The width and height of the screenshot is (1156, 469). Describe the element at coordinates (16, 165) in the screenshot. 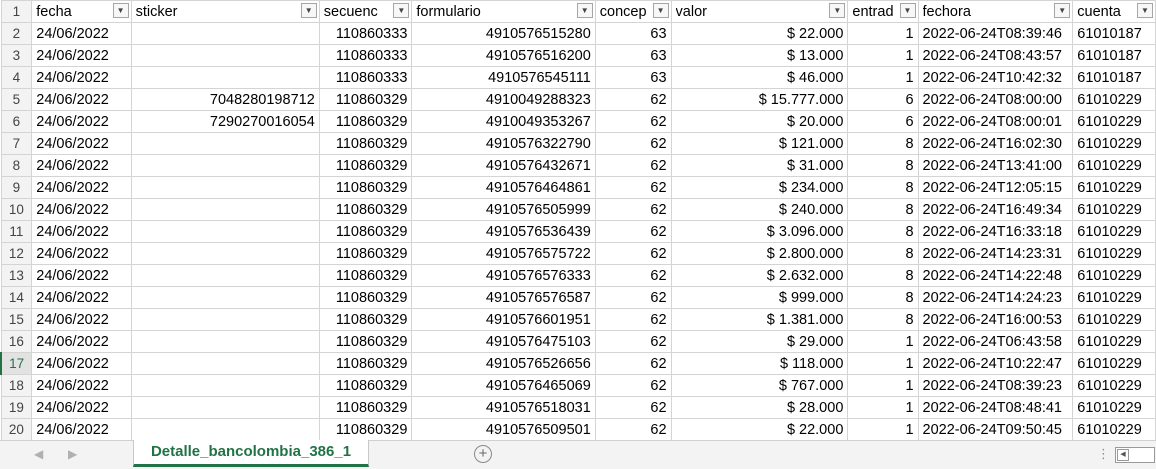

I see `row-number: 8` at that location.